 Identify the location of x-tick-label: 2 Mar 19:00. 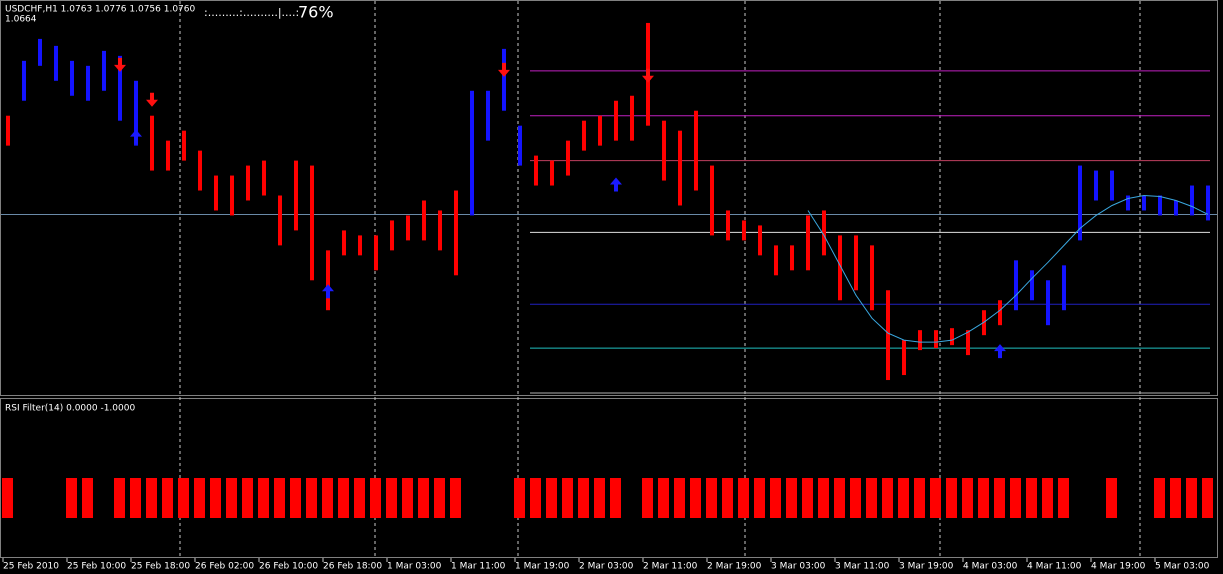
(734, 567).